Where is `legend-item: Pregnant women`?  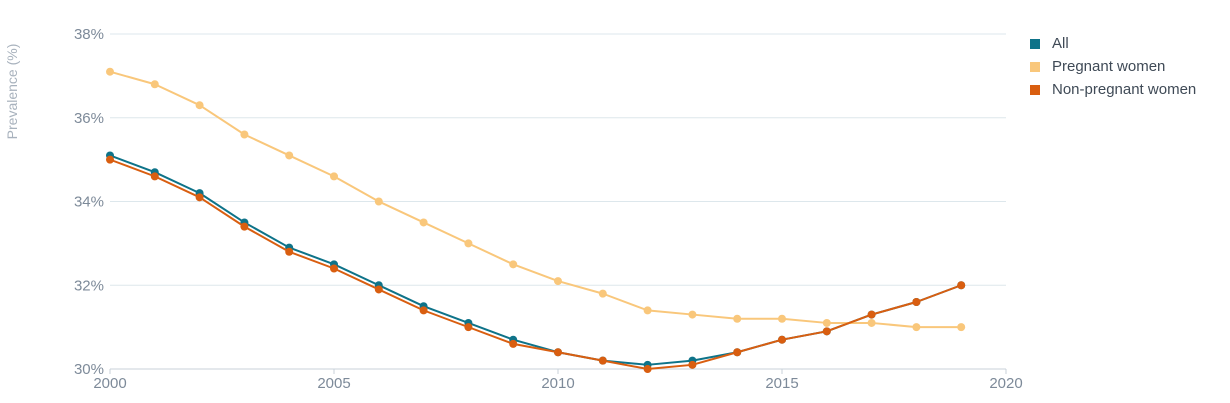 legend-item: Pregnant women is located at coordinates (1113, 66).